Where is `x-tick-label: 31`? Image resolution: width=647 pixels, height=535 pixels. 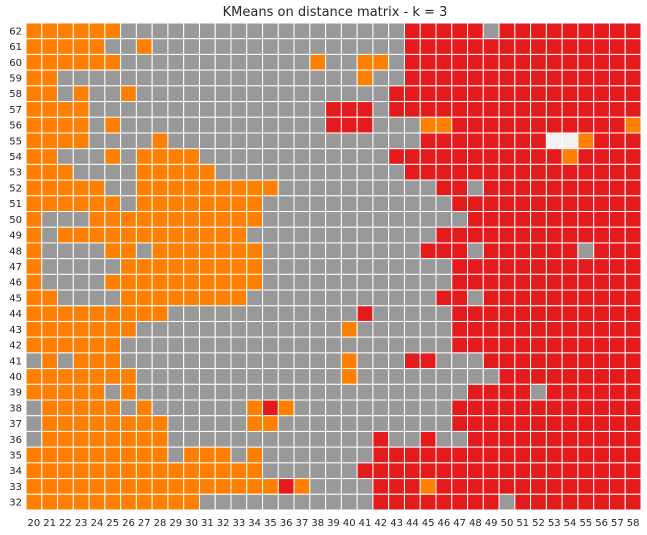 x-tick-label: 31 is located at coordinates (207, 523).